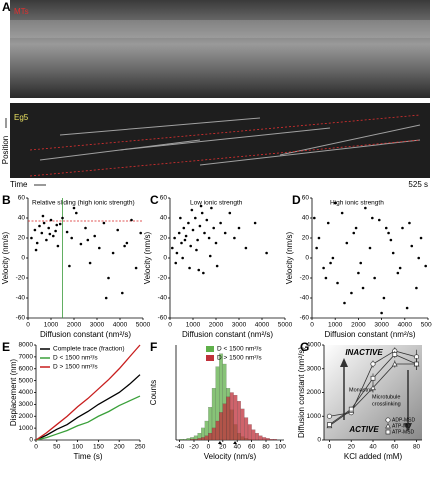 The height and width of the screenshot is (491, 432). Describe the element at coordinates (386, 404) in the screenshot. I see `annotation: crosslinking` at that location.